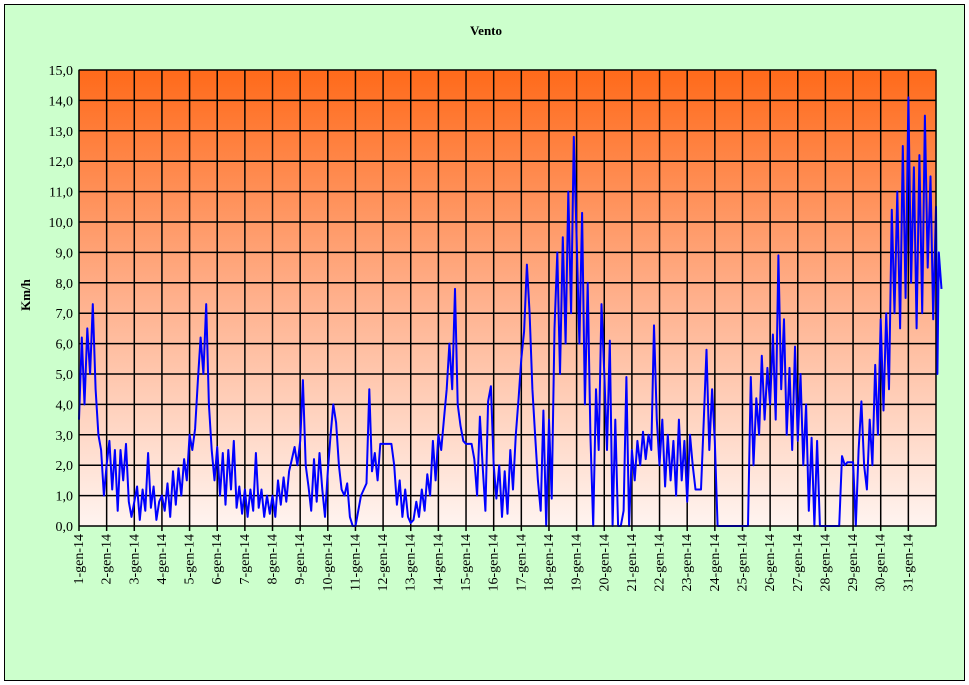 This screenshot has height=685, width=969. I want to click on y-tick-label: 6,0, so click(65, 345).